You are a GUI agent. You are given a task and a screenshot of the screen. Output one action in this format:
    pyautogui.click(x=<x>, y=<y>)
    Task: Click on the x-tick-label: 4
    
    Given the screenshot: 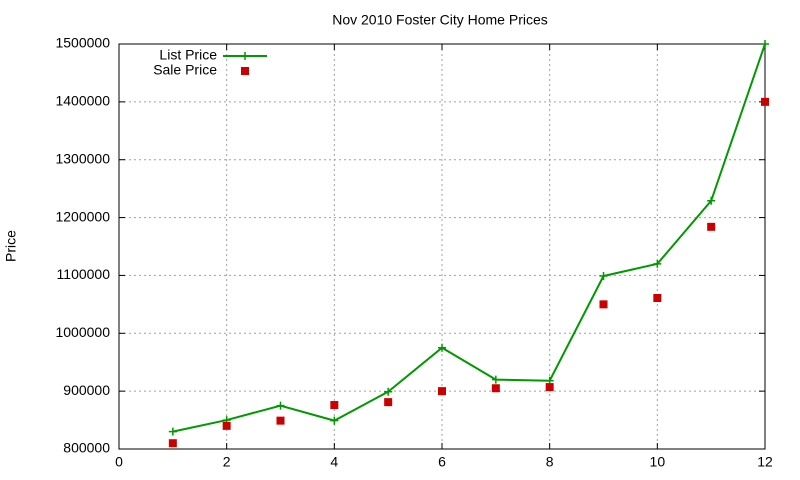 What is the action you would take?
    pyautogui.click(x=334, y=462)
    